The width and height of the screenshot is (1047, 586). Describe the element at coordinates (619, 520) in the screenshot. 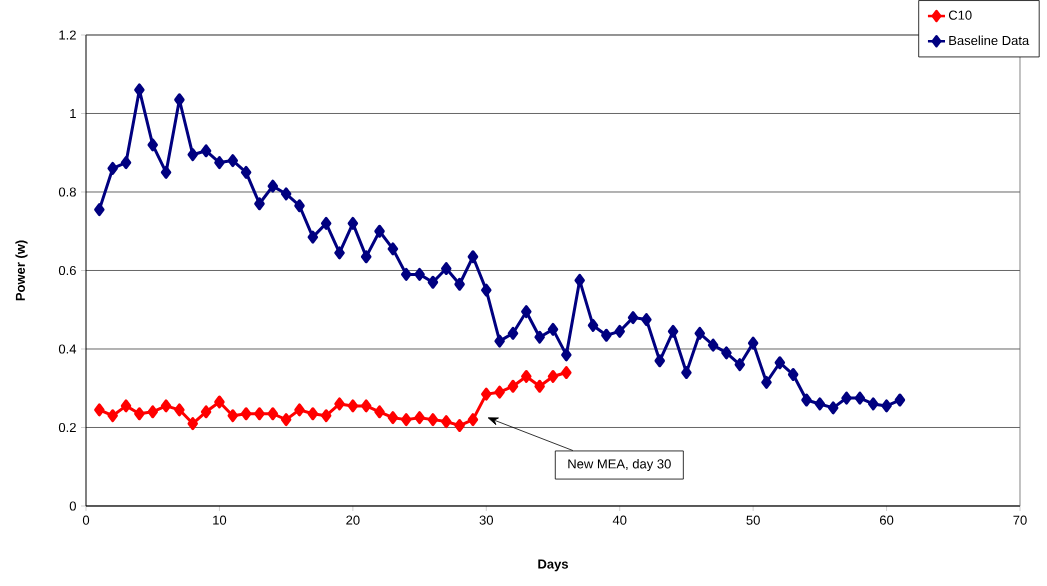

I see `x-tick-label: 40` at that location.